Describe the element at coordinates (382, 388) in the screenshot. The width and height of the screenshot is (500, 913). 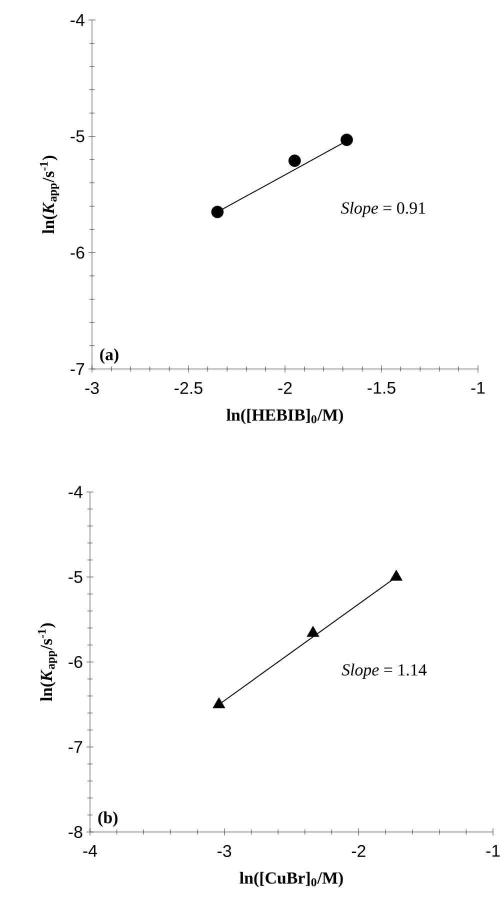
I see `x-tick-label: -1.5` at that location.